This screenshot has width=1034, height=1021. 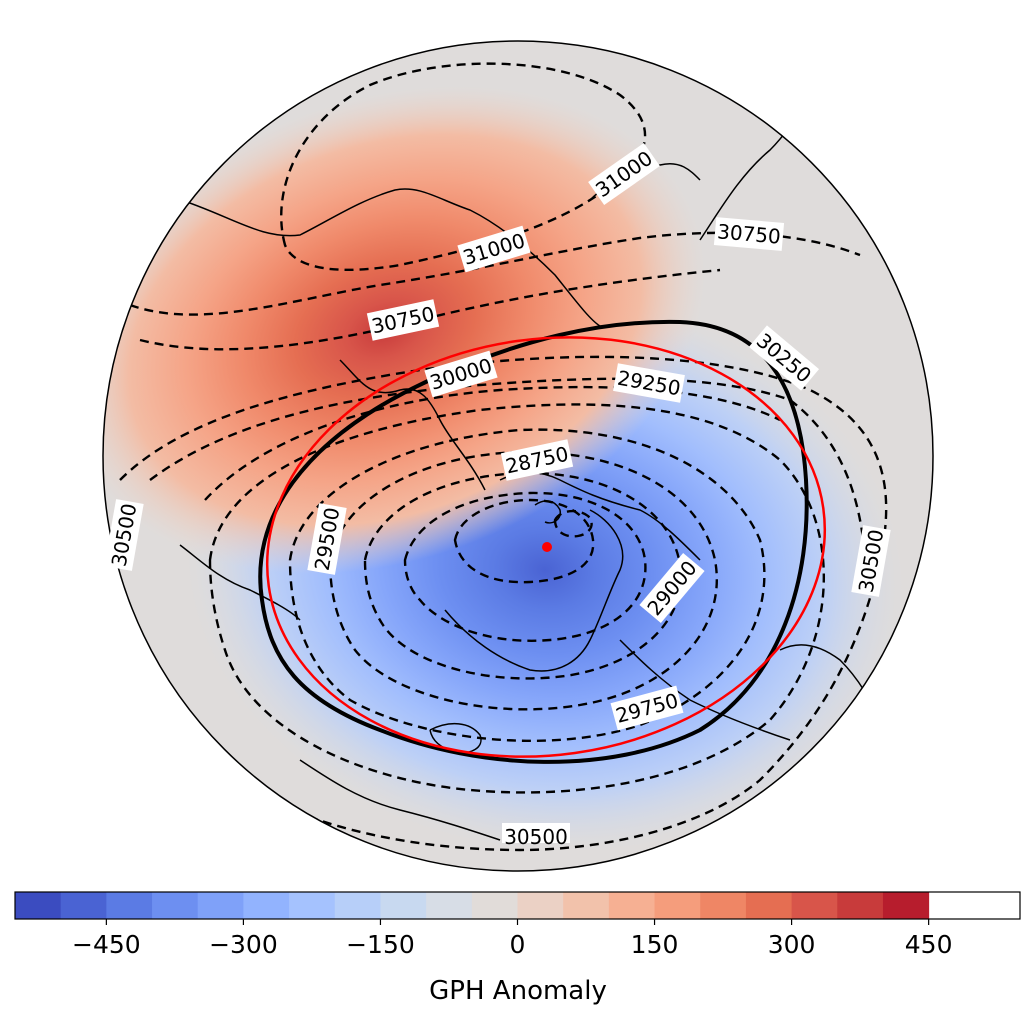 I want to click on contour-30750-mid, so click(x=430, y=309).